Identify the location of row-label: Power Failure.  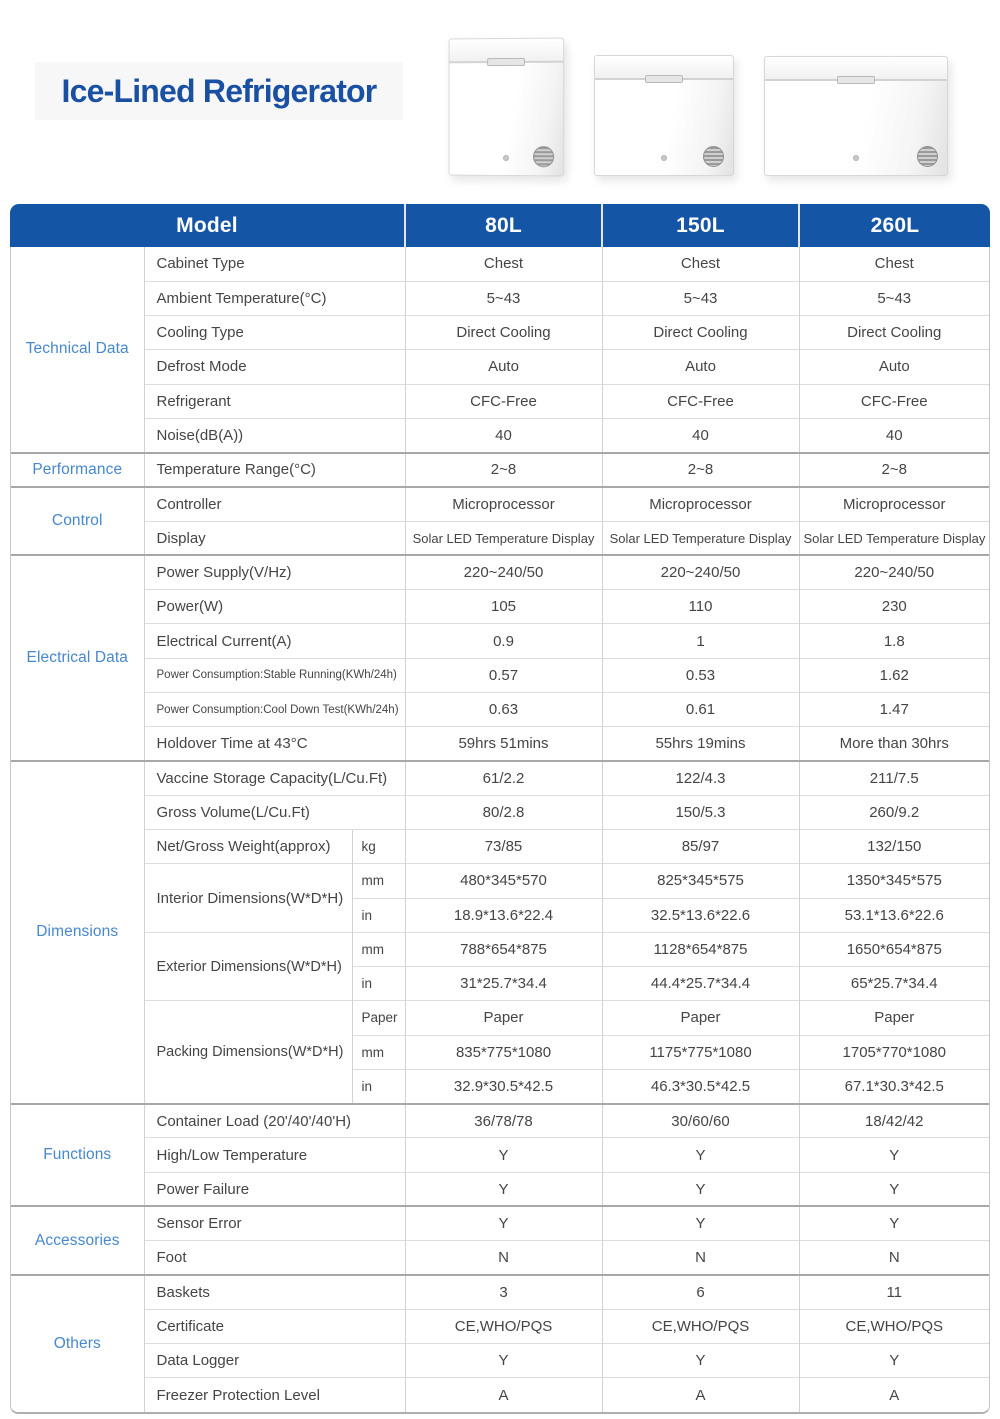
(274, 1189).